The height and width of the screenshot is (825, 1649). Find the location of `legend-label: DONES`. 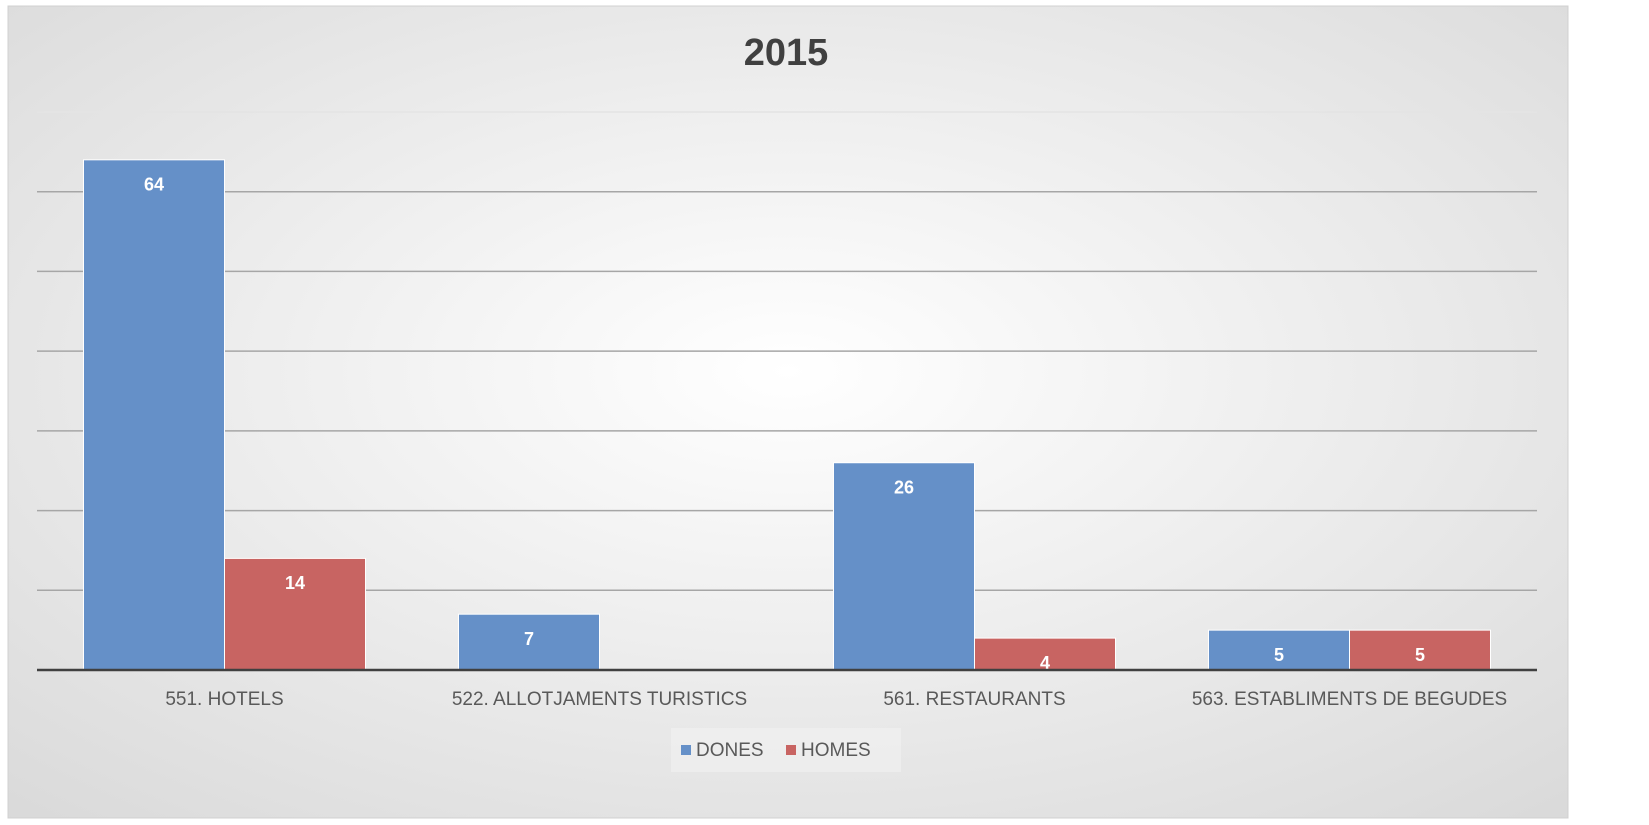

legend-label: DONES is located at coordinates (730, 750).